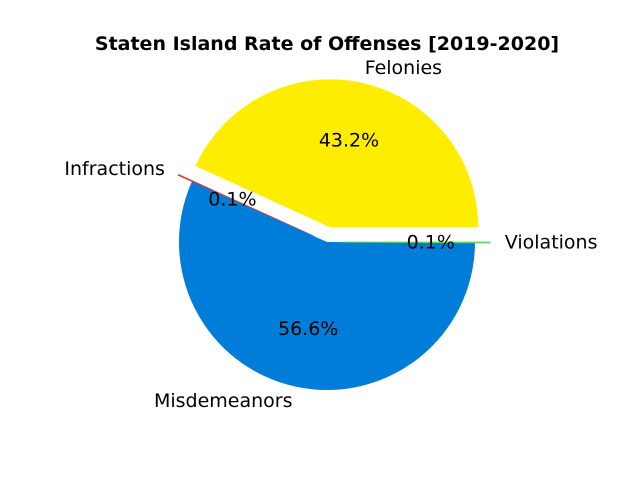  What do you see at coordinates (223, 401) in the screenshot?
I see `slice-label-misdemeanors: Misdemeanors` at bounding box center [223, 401].